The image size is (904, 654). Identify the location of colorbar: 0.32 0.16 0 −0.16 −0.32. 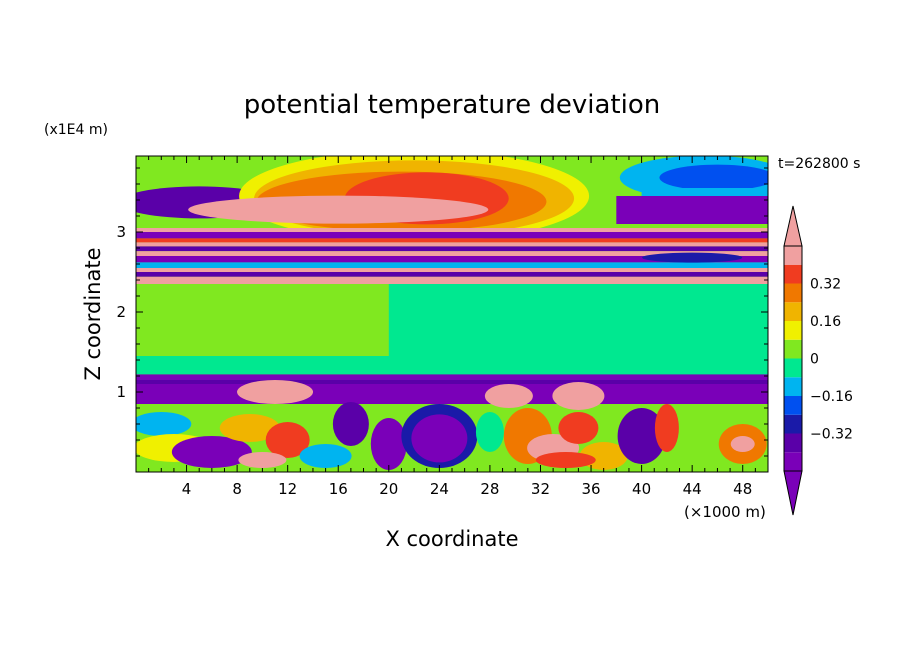
(818, 360).